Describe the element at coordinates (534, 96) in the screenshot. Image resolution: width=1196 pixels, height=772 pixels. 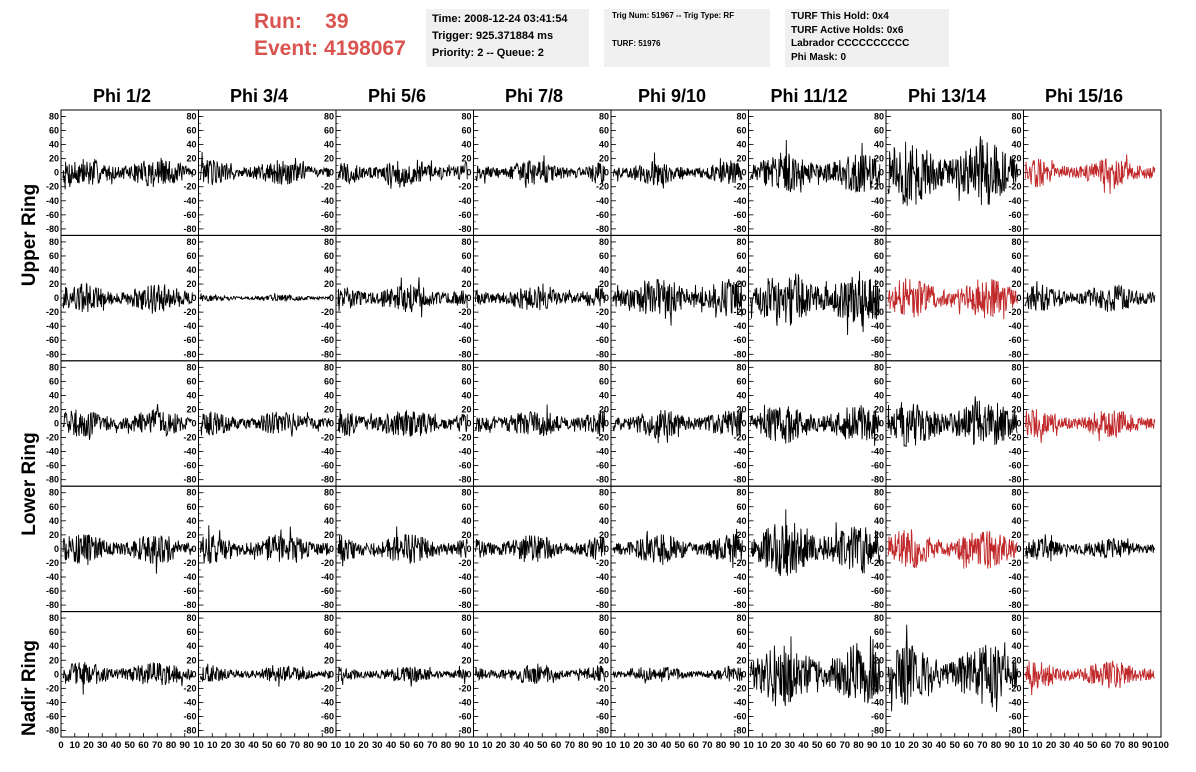
I see `col-header-phi-7-8: Phi 7/8` at that location.